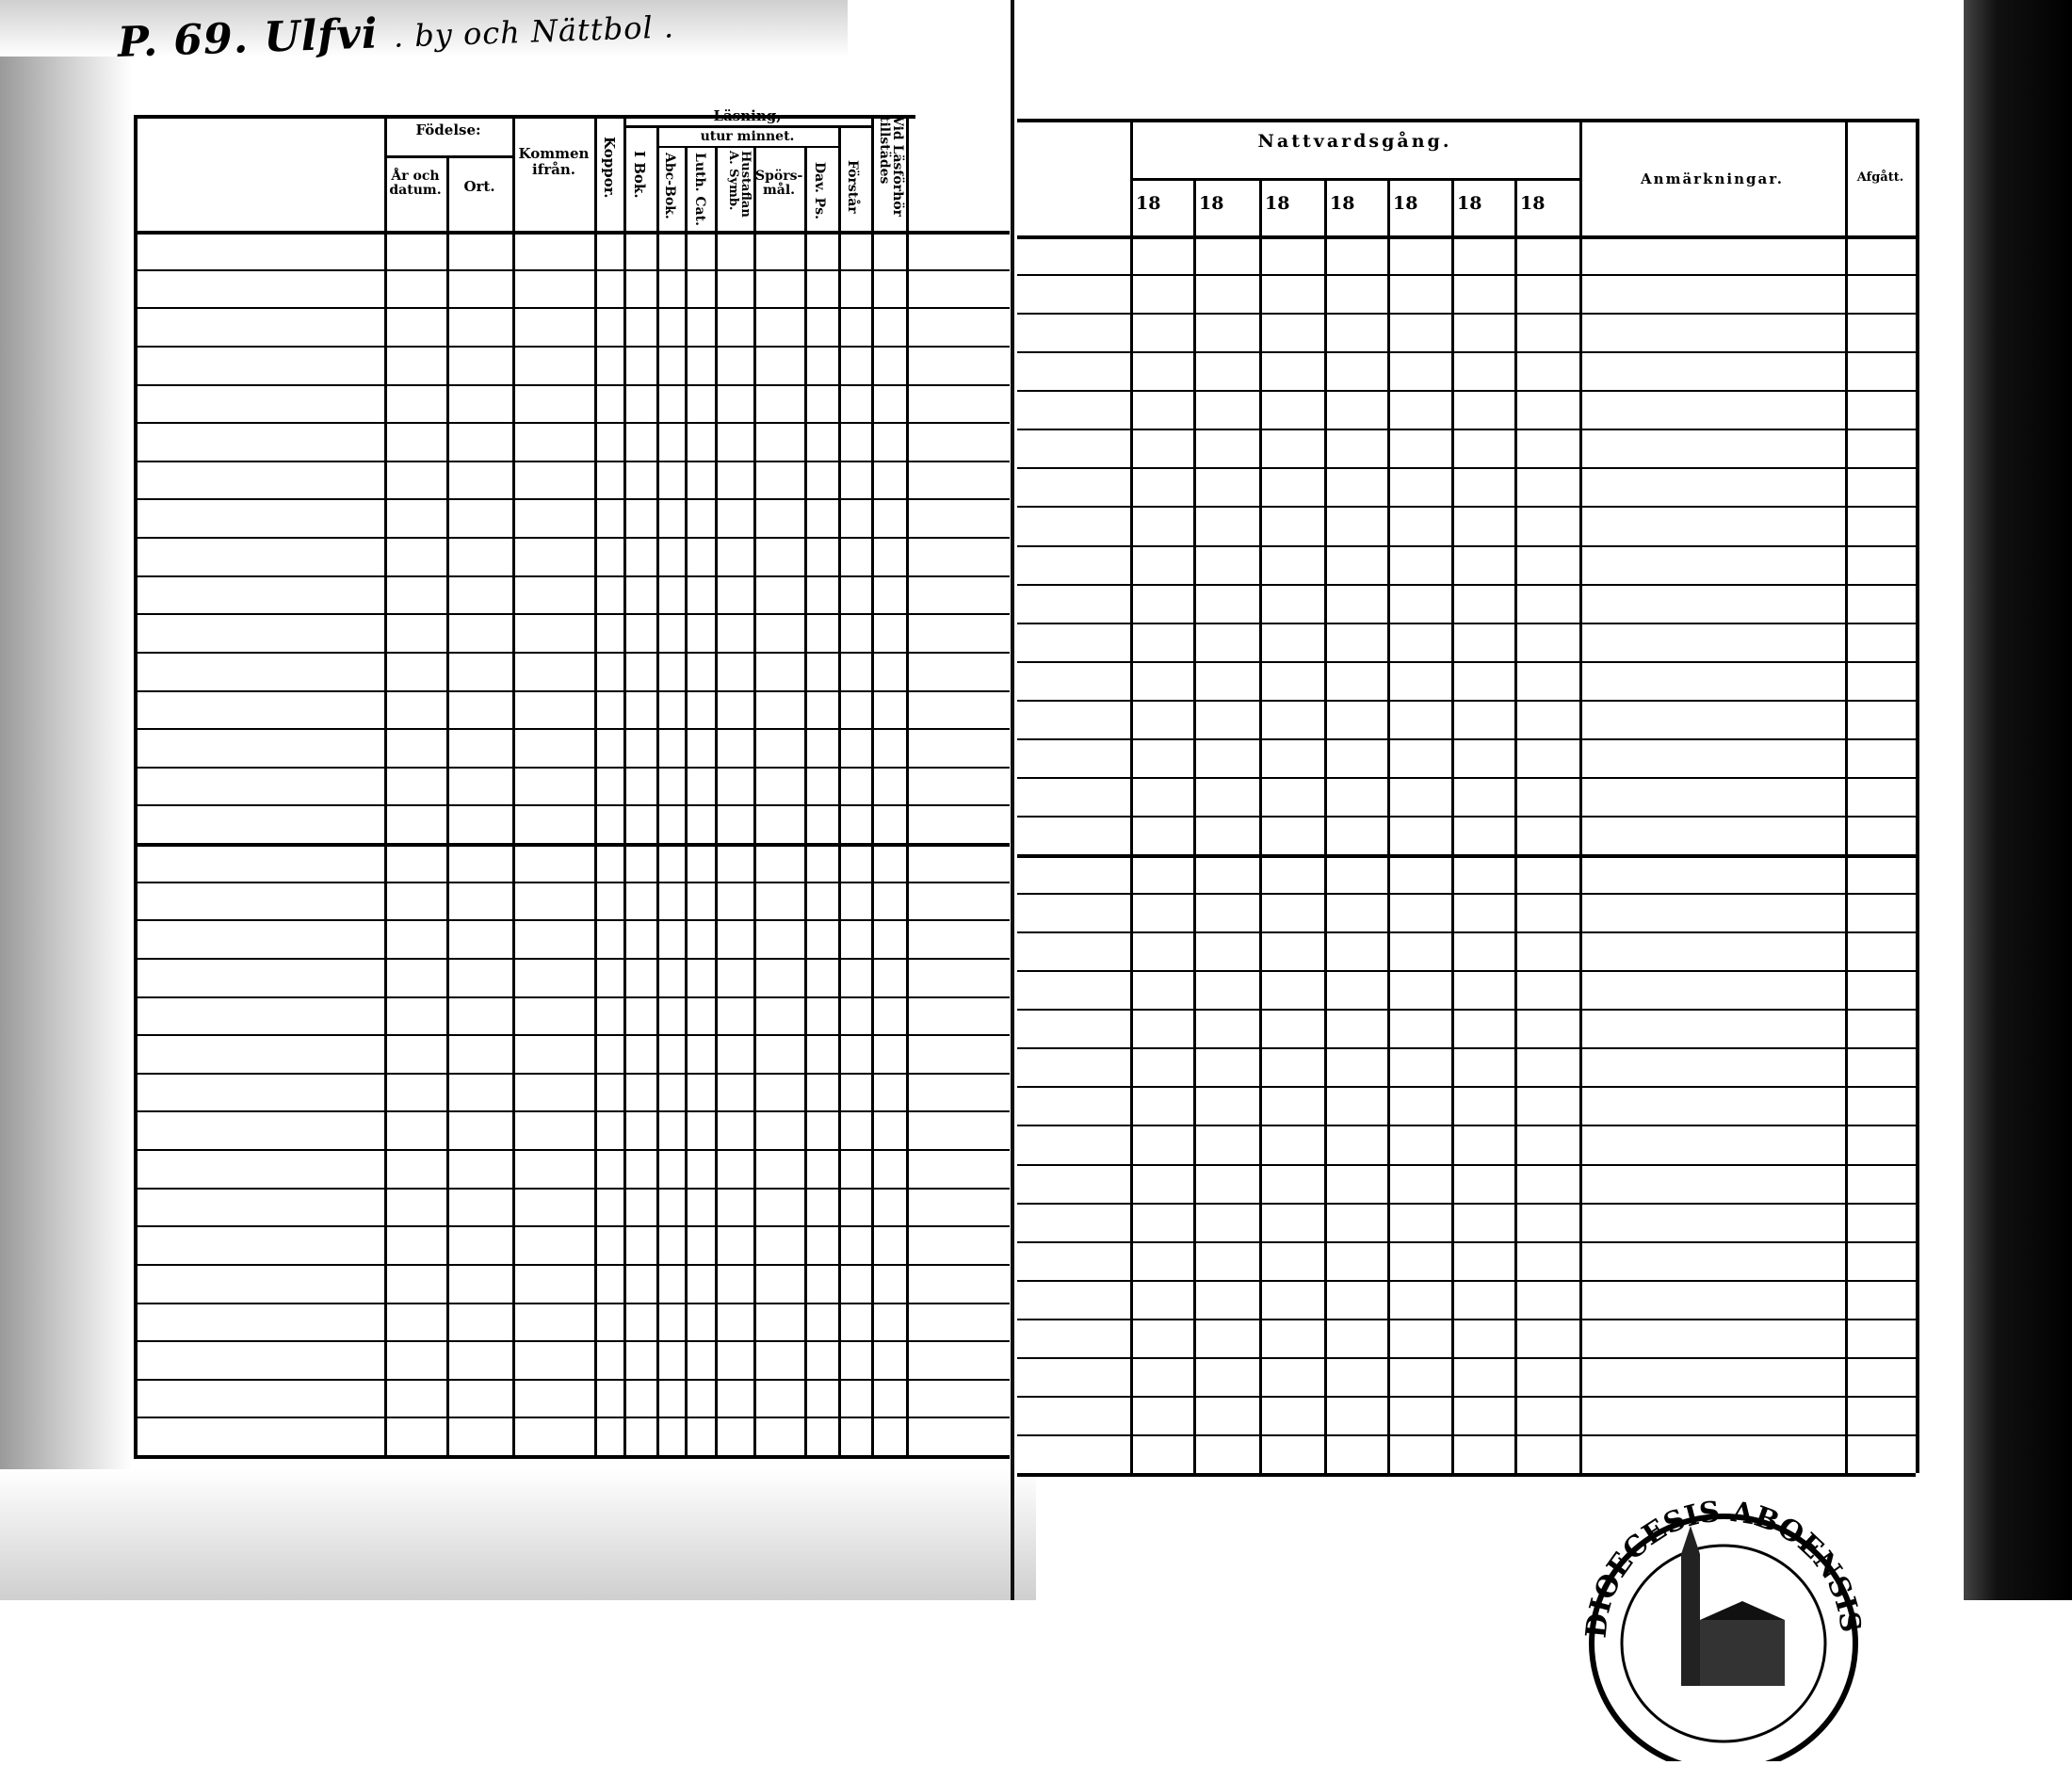  What do you see at coordinates (1013, 800) in the screenshot?
I see `book-gutter` at bounding box center [1013, 800].